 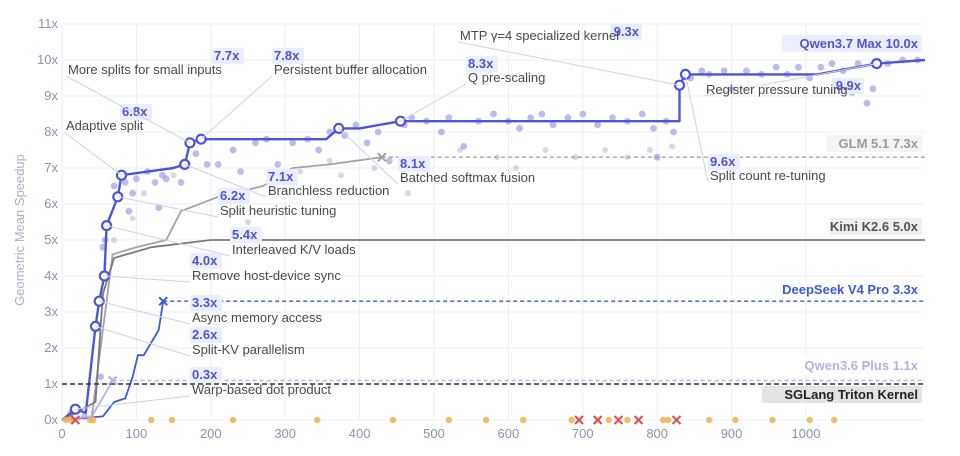 I want to click on y-tick-label: 11x, so click(x=48, y=23).